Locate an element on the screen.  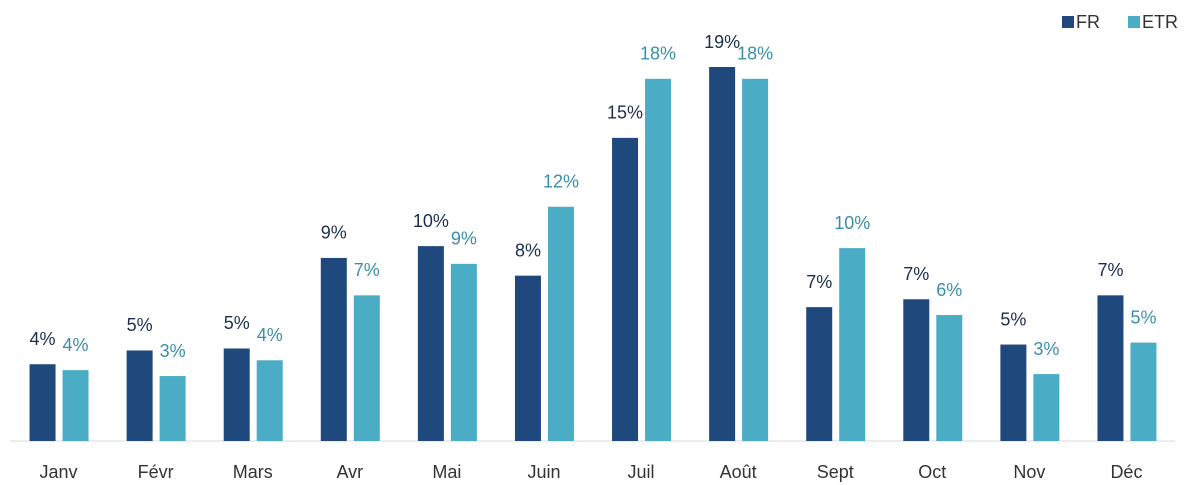
data-label: 19% is located at coordinates (722, 42).